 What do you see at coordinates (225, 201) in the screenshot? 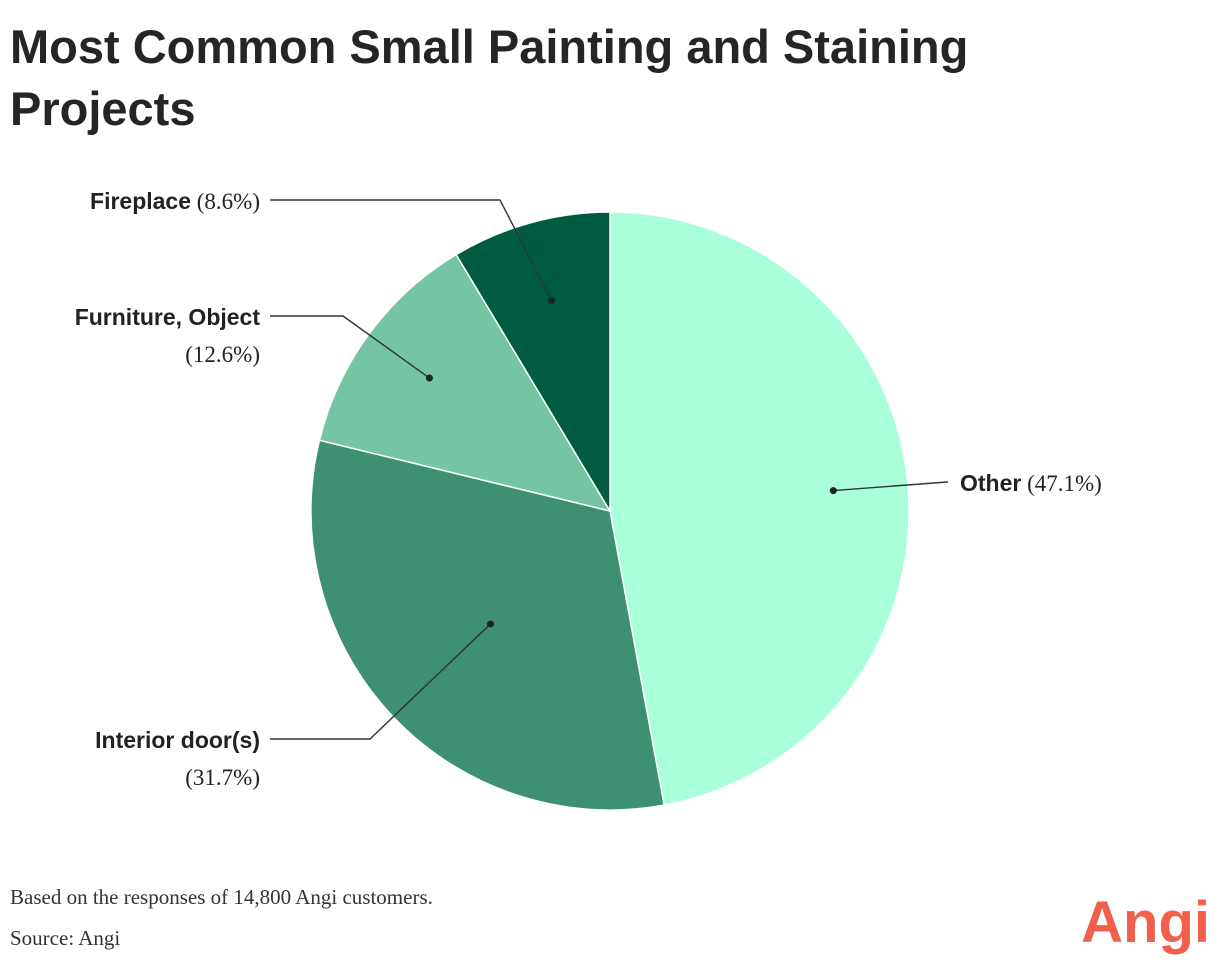
I see `slice-percent: (8.6%)` at bounding box center [225, 201].